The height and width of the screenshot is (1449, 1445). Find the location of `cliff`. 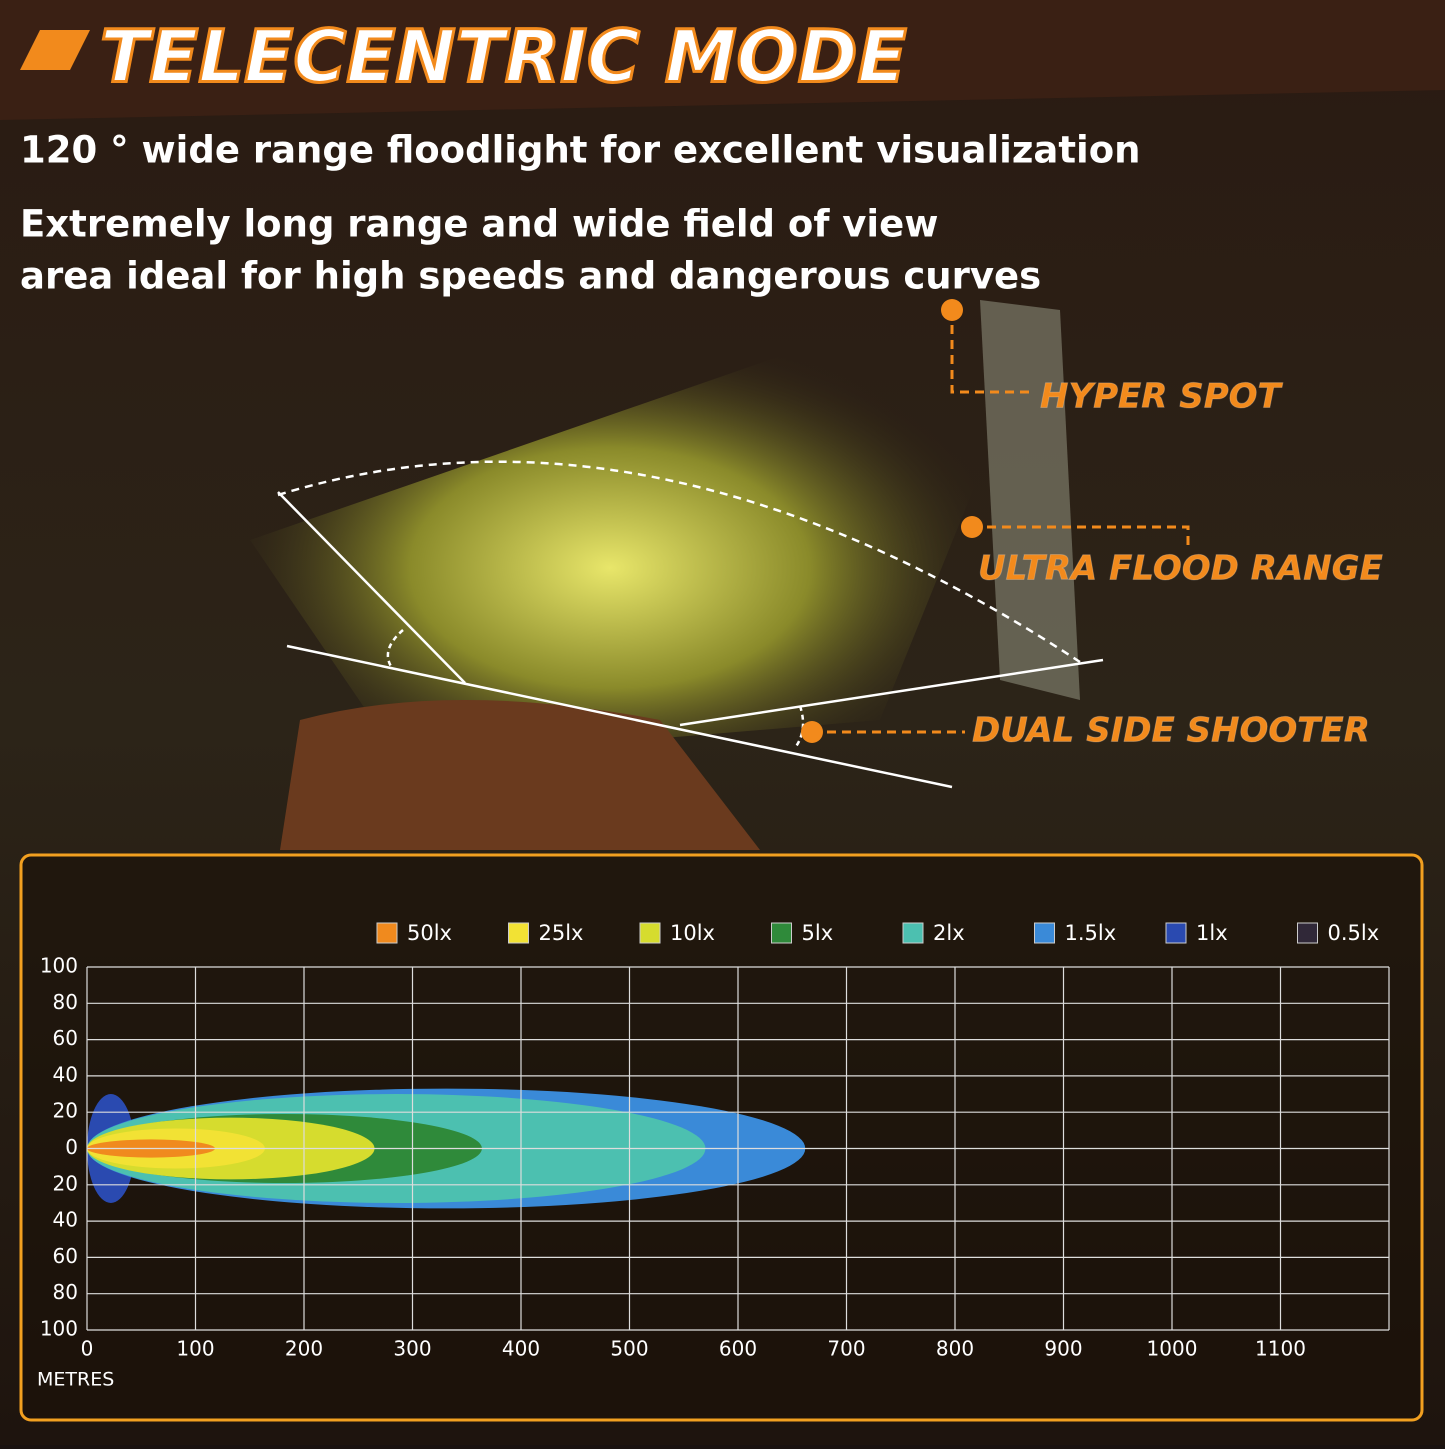

cliff is located at coordinates (1030, 500).